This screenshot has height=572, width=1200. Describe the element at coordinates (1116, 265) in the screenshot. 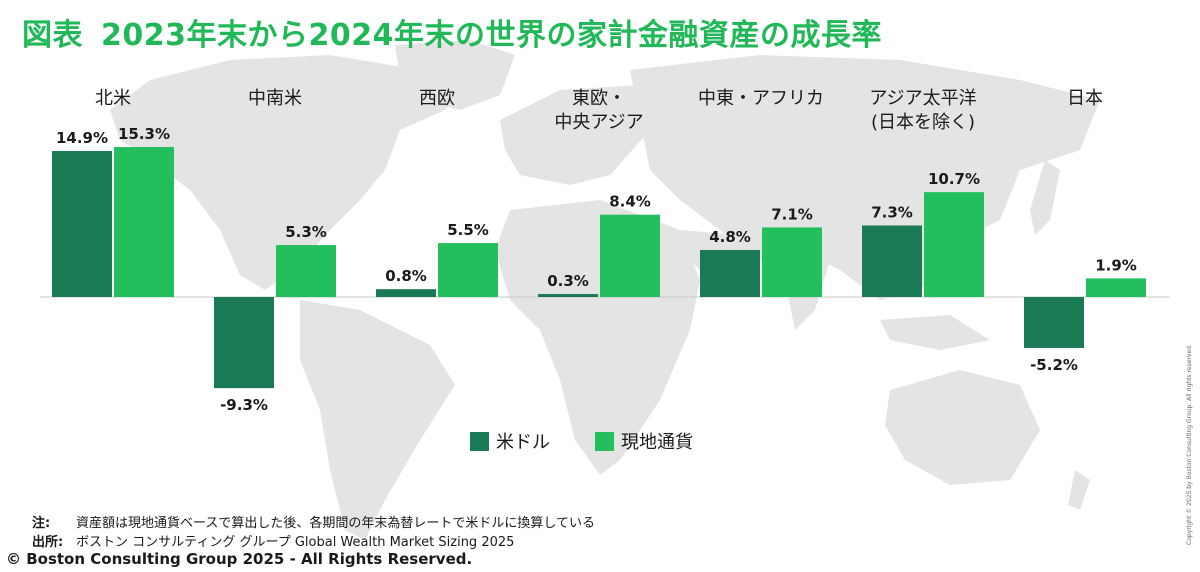

I see `data-label: 1.9%` at that location.